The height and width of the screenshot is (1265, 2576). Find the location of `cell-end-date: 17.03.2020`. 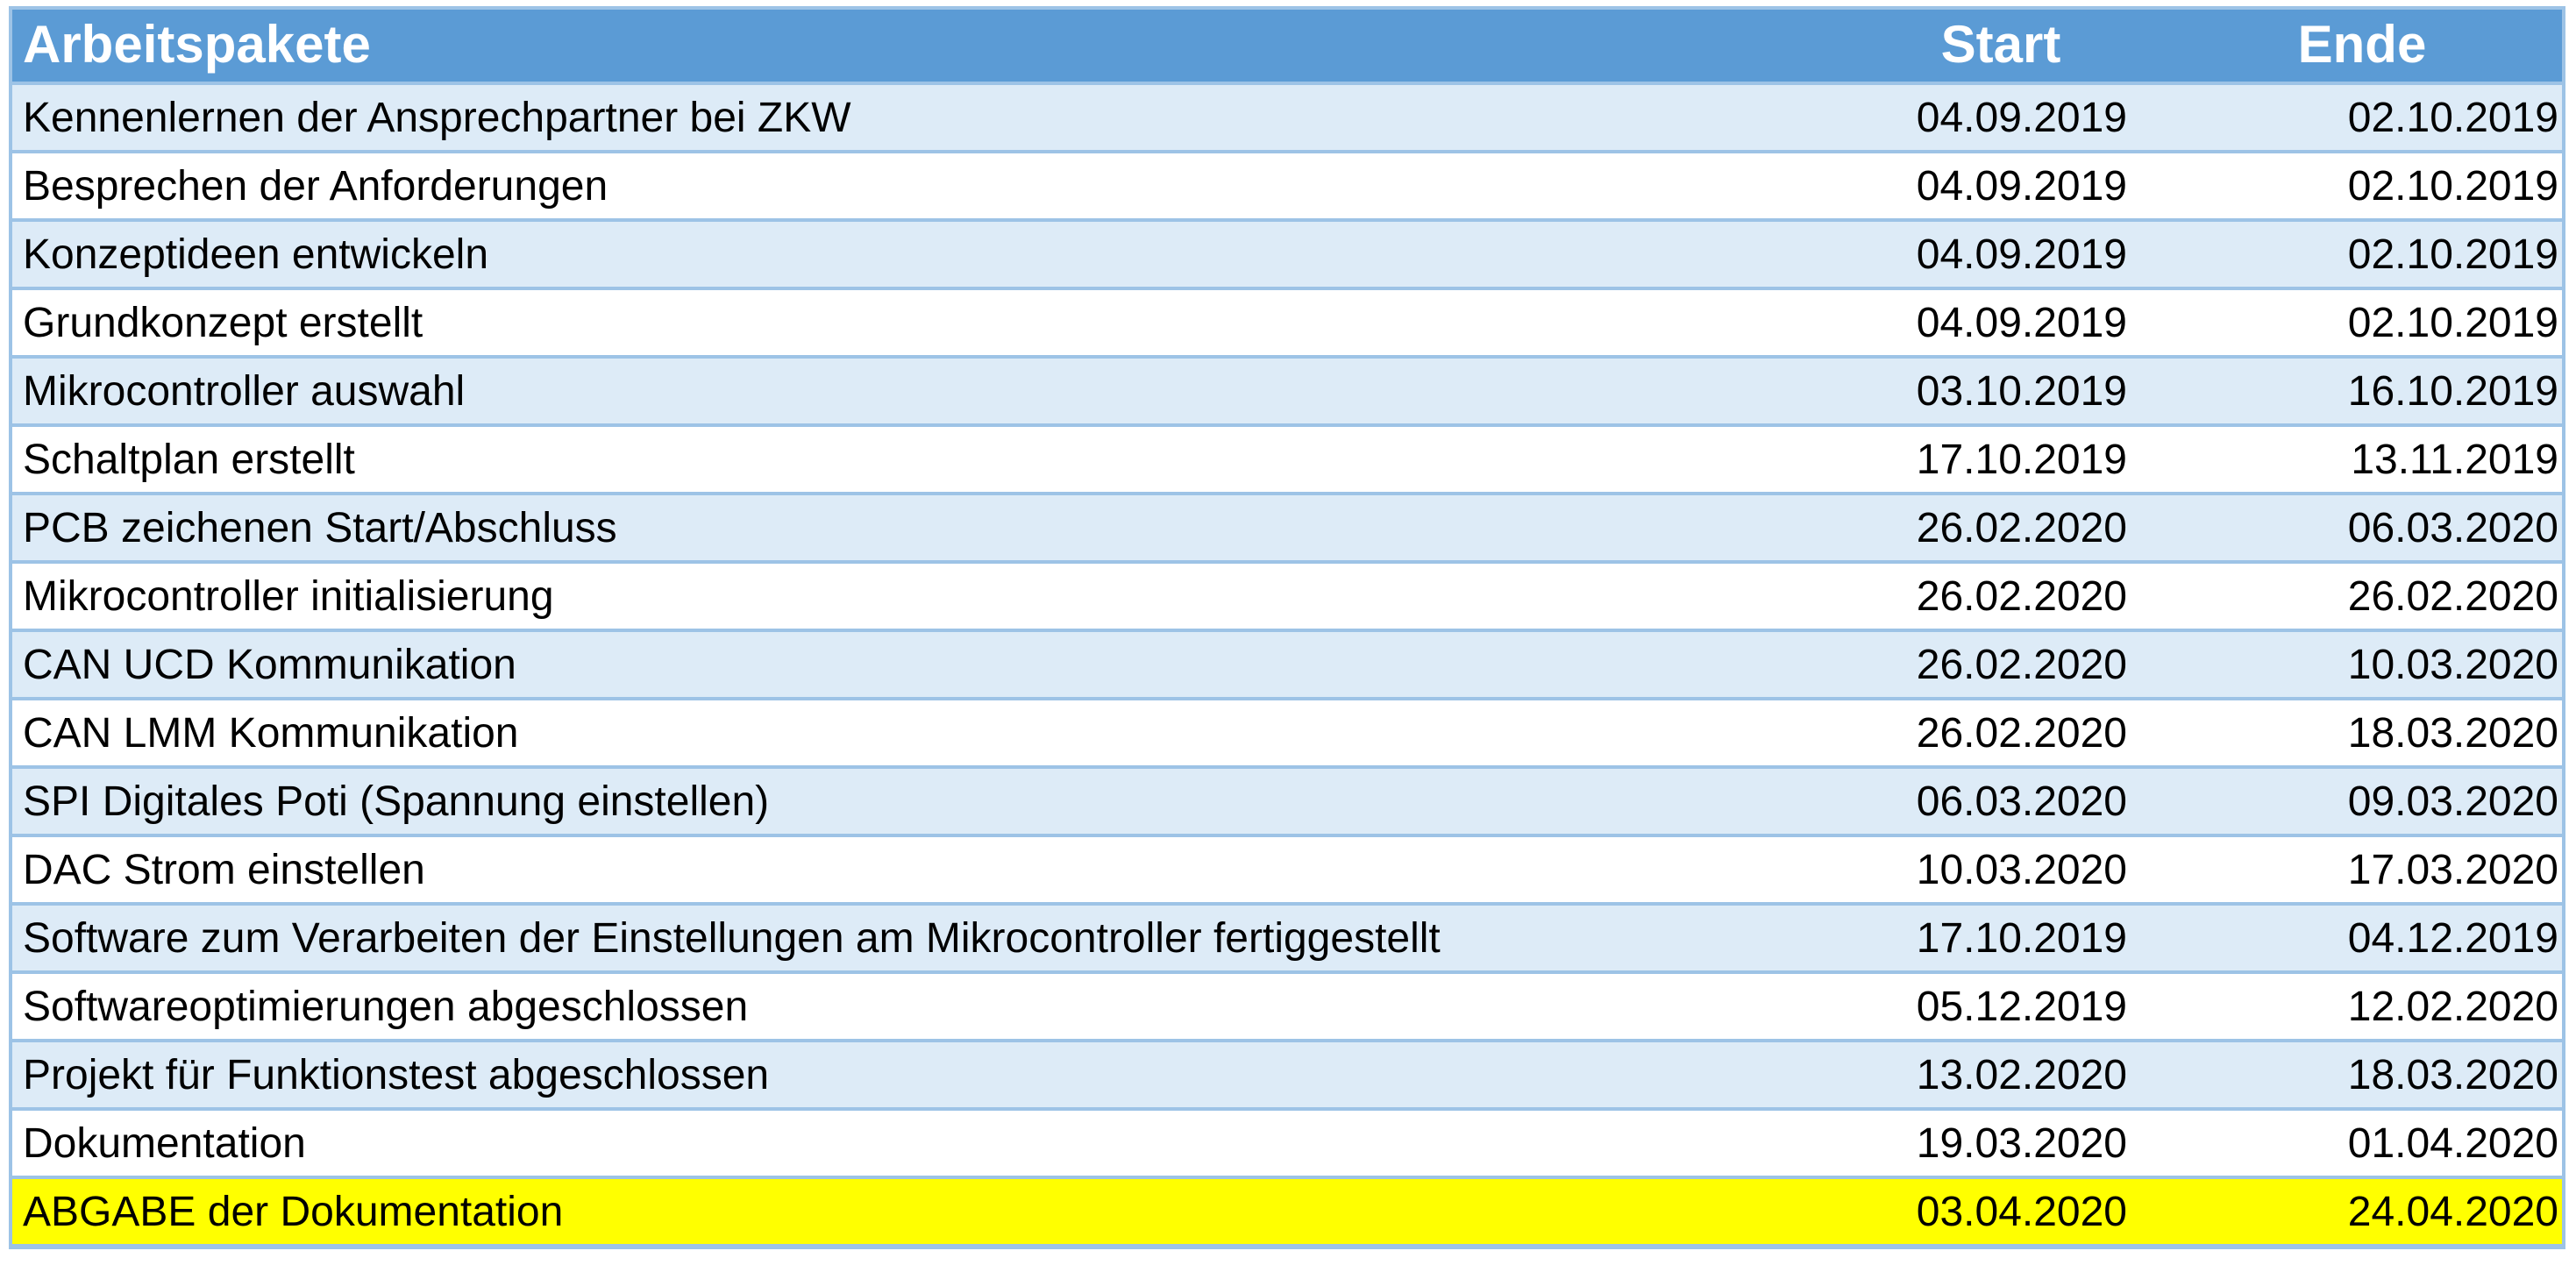

cell-end-date: 17.03.2020 is located at coordinates (2349, 870).